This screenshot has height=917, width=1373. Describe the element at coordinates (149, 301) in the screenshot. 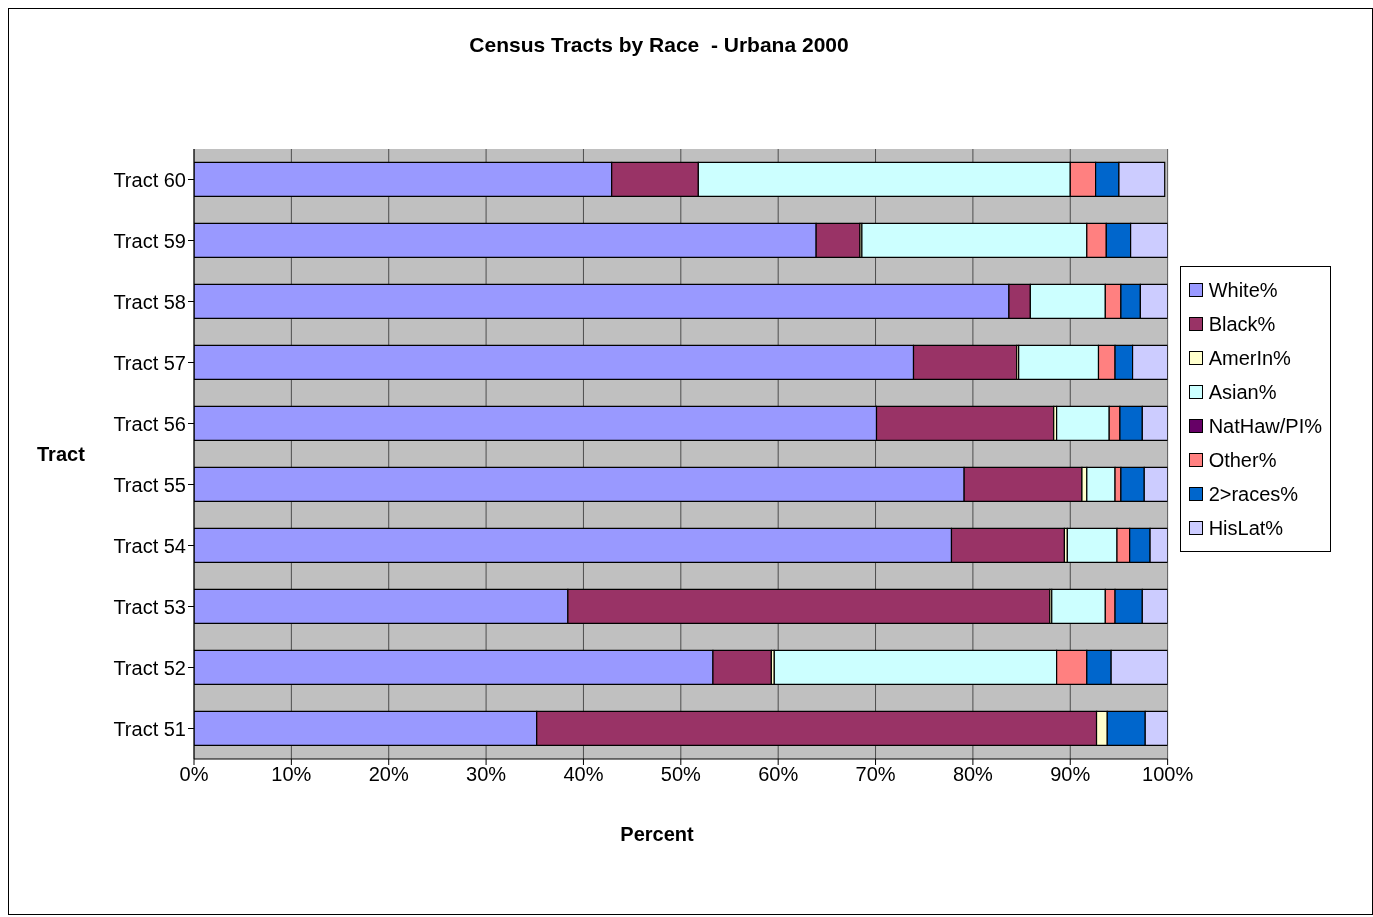

I see `y-tick-label: Tract 58` at that location.